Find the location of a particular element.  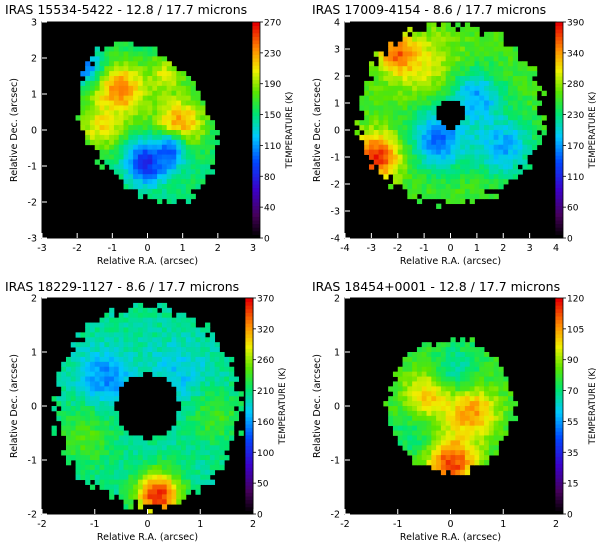

x-axis-label: Relative R.A. (arcsec) is located at coordinates (147, 261).